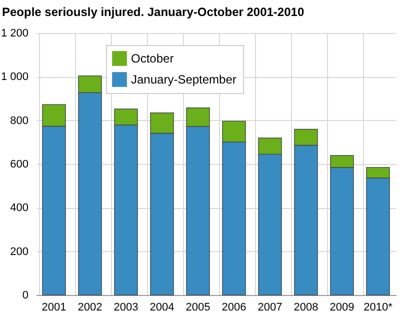 This screenshot has width=400, height=320. Describe the element at coordinates (198, 308) in the screenshot. I see `x-tick-label: 2005` at that location.